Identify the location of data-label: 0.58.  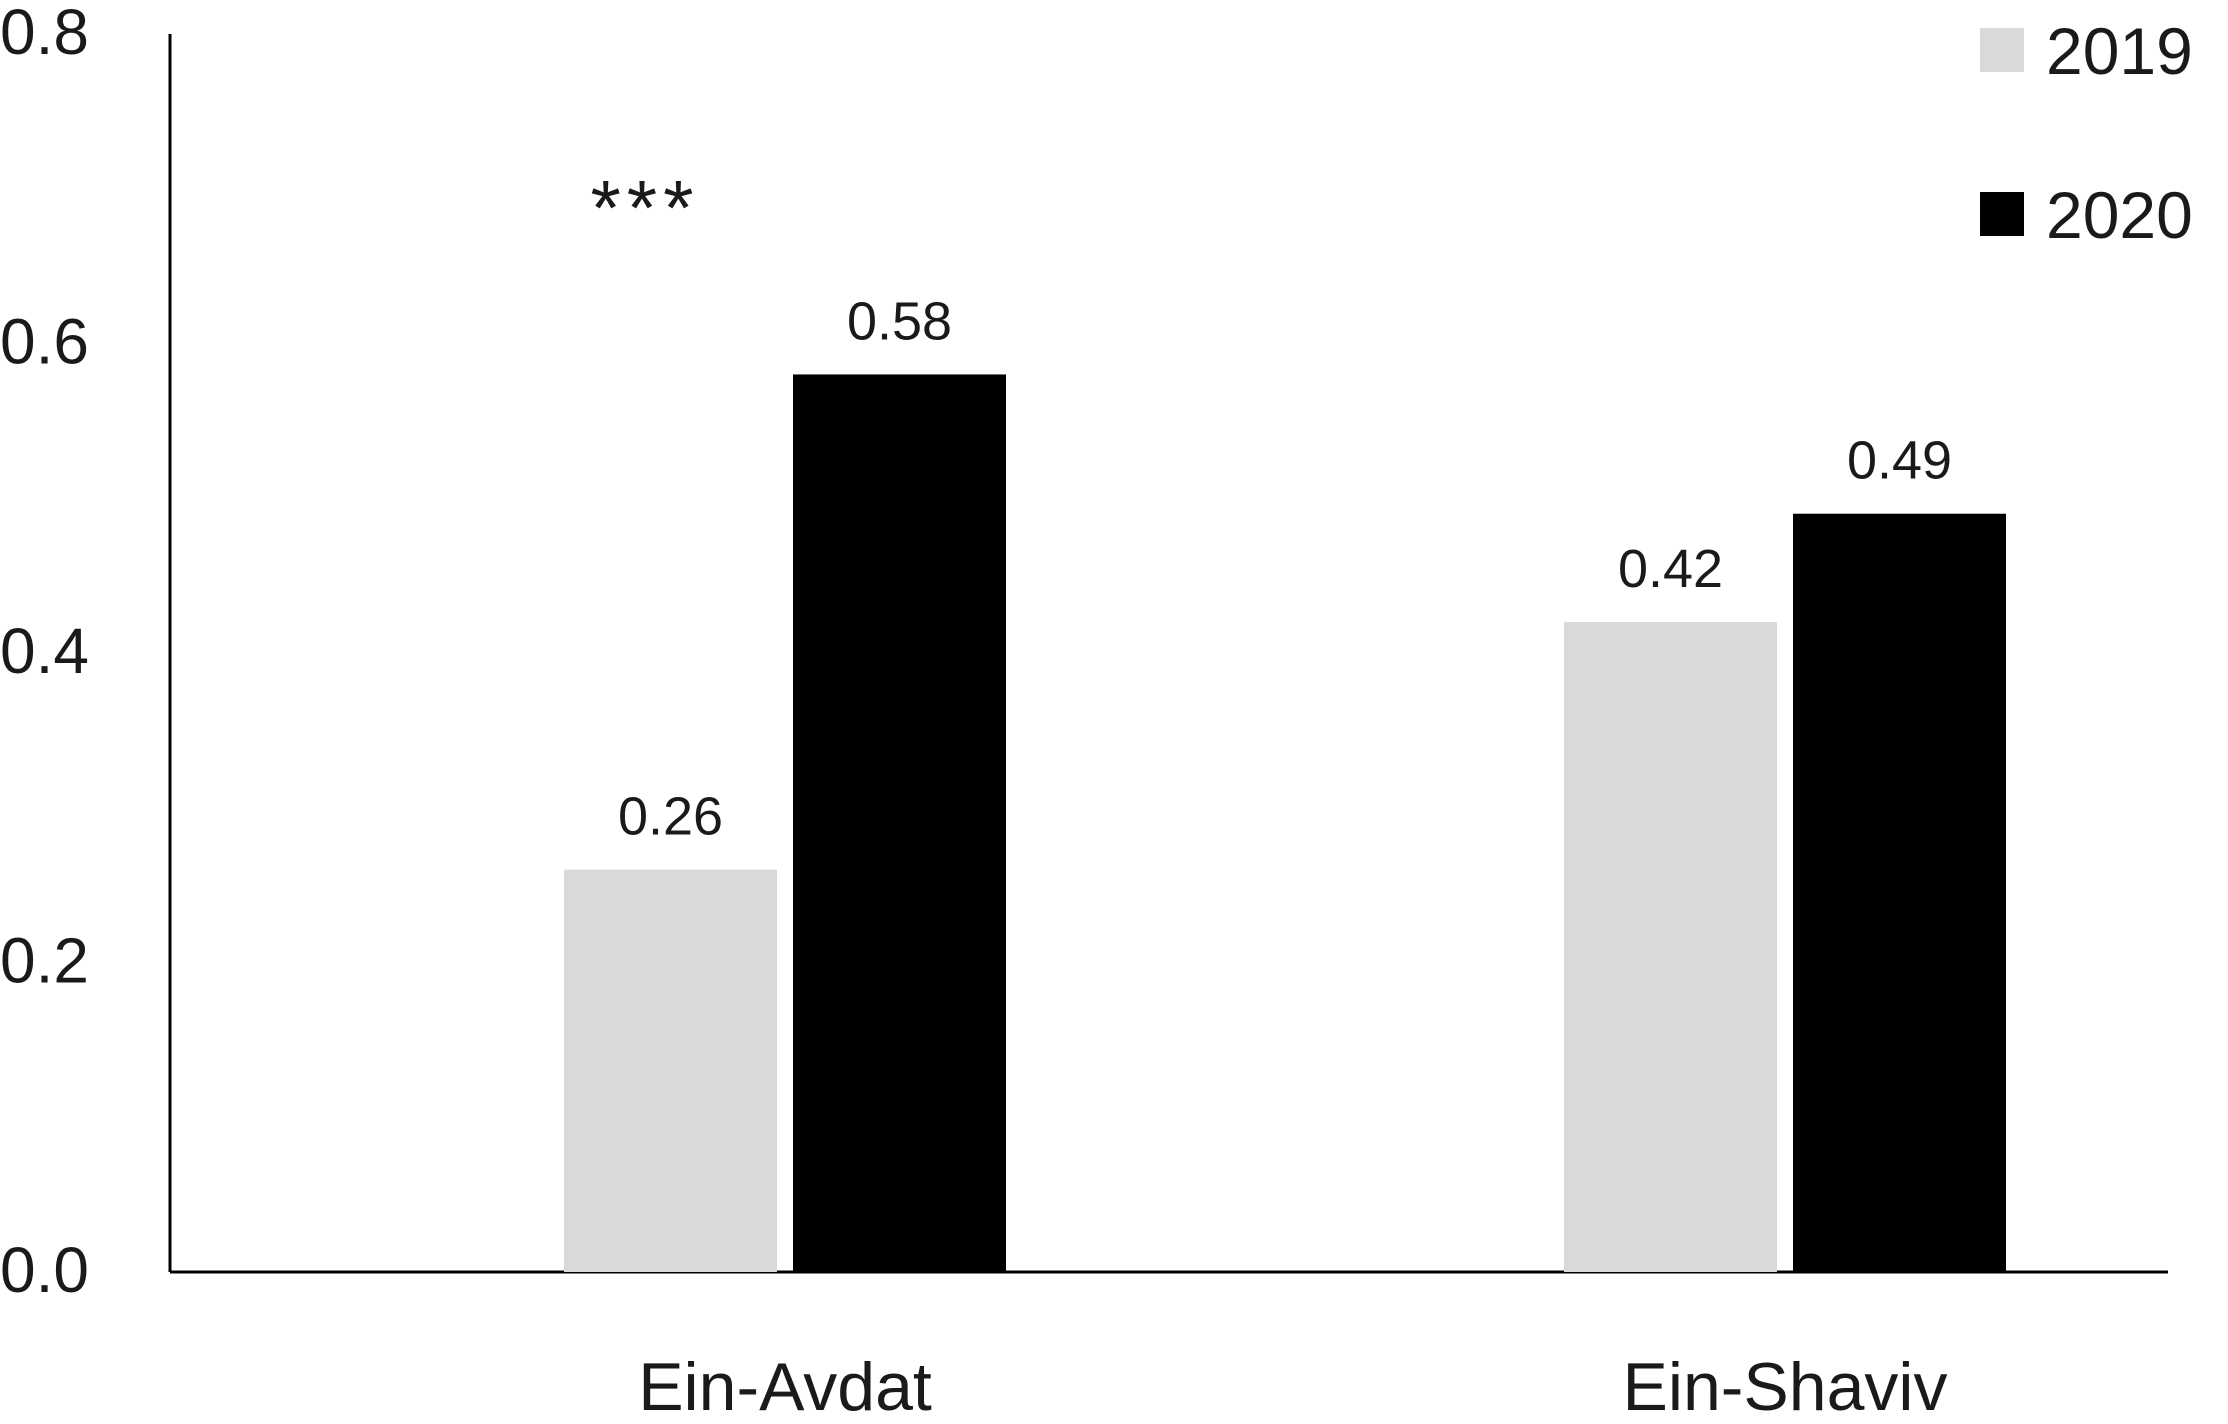
(899, 321).